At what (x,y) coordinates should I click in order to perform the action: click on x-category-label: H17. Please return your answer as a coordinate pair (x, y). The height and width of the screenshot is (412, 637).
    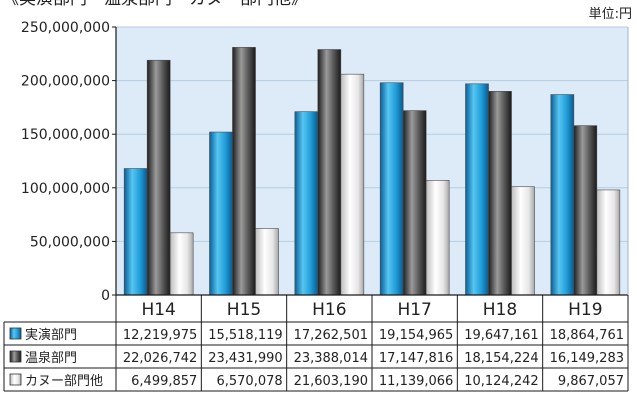
    Looking at the image, I should click on (414, 310).